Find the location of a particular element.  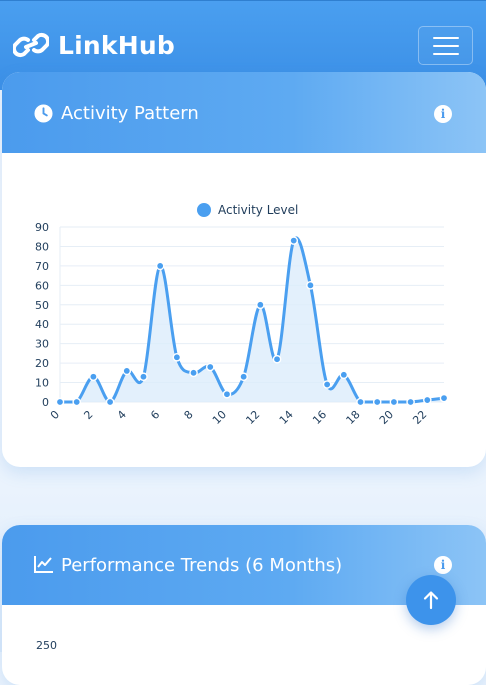

hamburger-icon is located at coordinates (446, 38).